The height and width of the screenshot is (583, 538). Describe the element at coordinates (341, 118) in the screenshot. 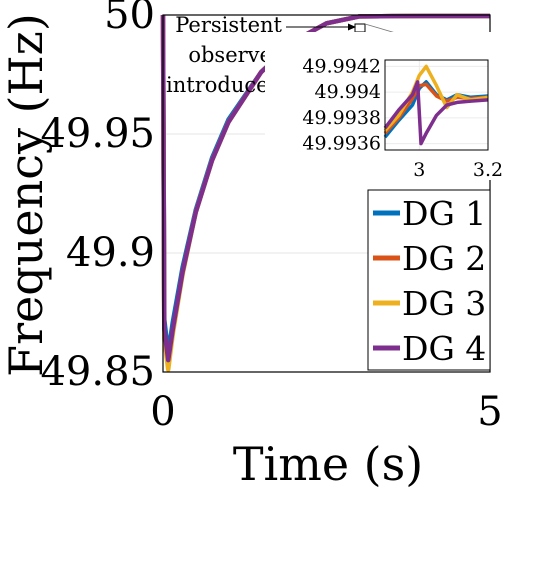

I see `inset-y-tick-label: 49.9938` at that location.